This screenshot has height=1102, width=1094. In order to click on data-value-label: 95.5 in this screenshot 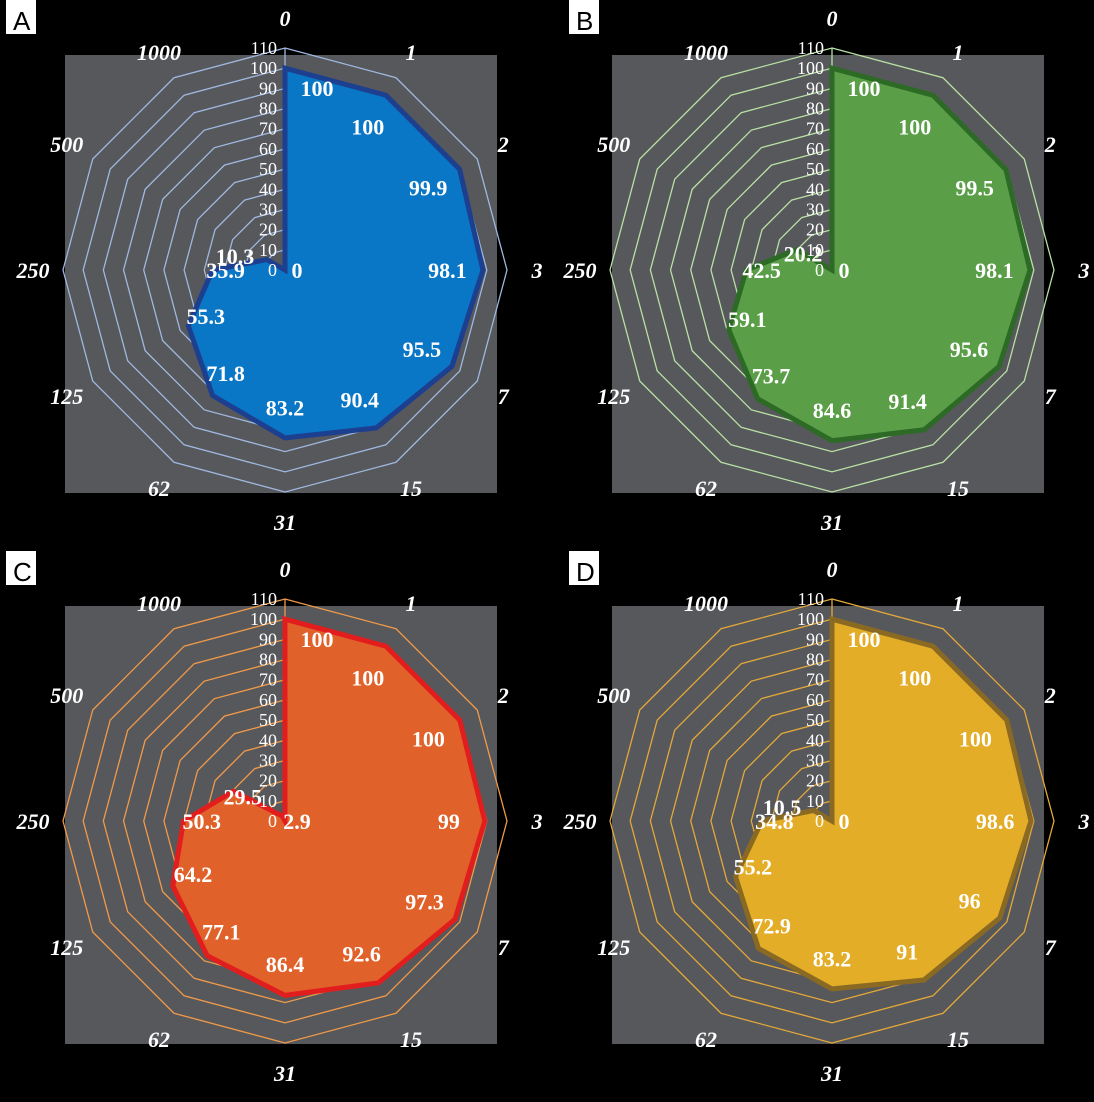, I will do `click(422, 349)`.